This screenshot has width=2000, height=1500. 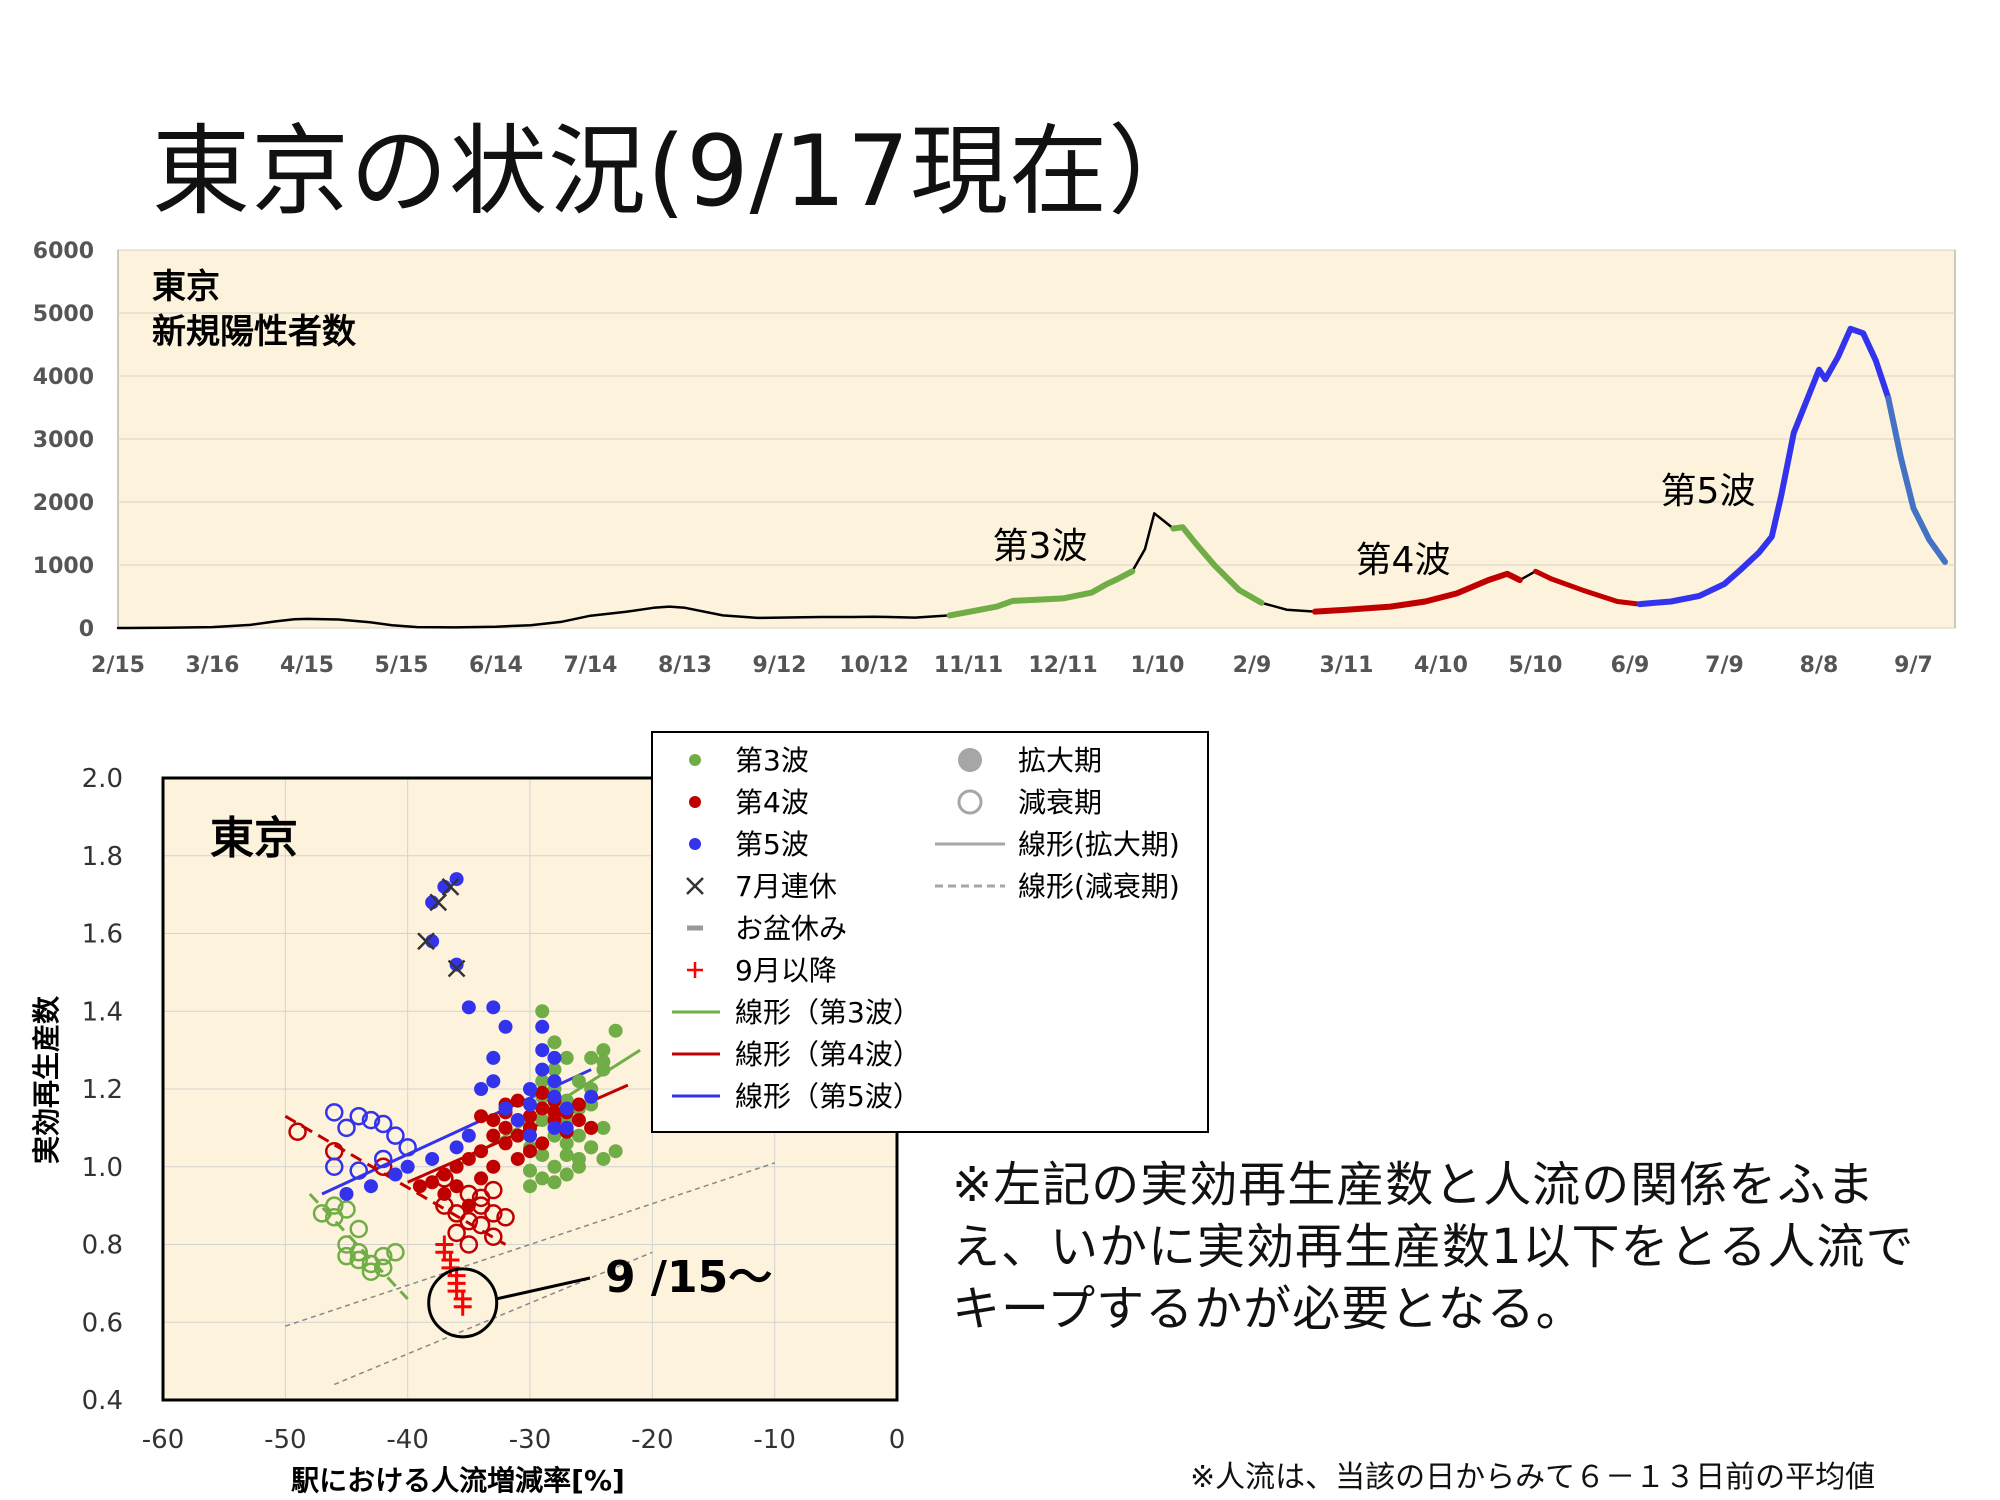 What do you see at coordinates (772, 844) in the screenshot?
I see `legend-label: 第5波` at bounding box center [772, 844].